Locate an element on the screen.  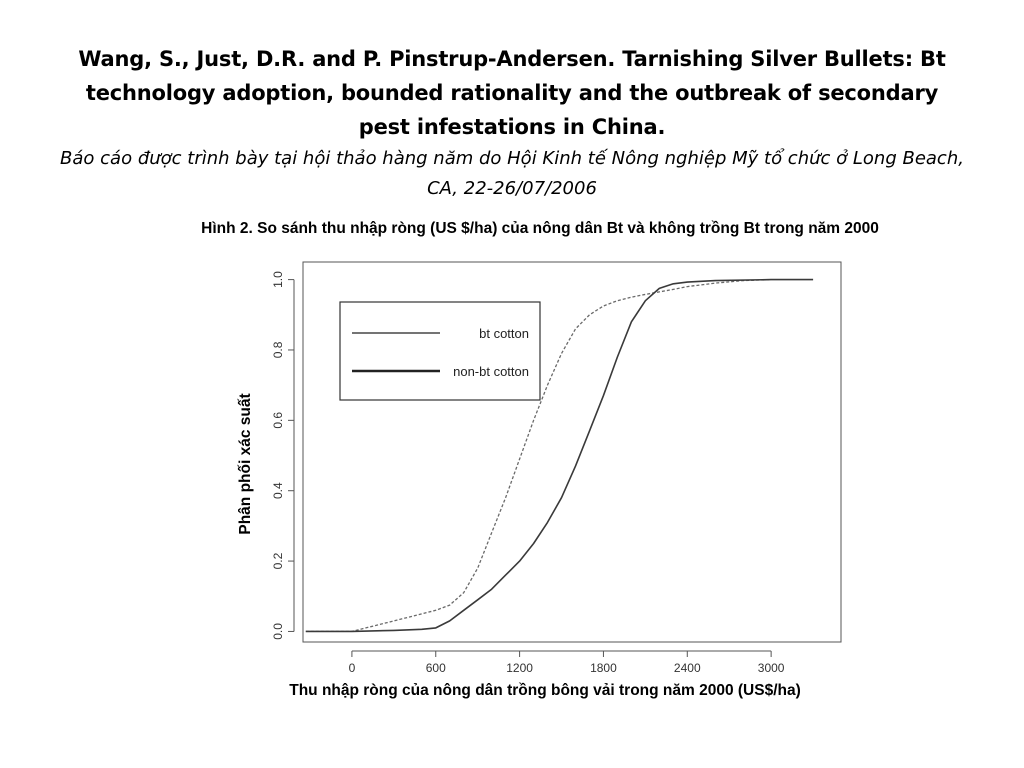
x-tick-label: 1200 is located at coordinates (519, 668).